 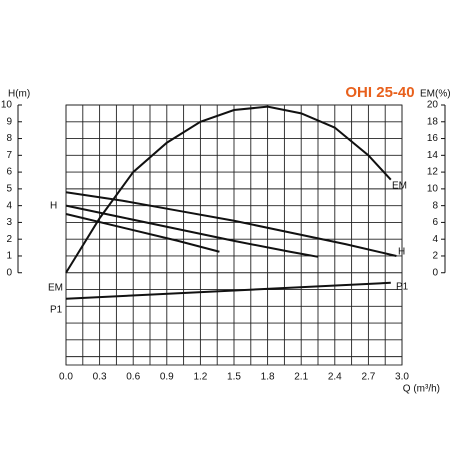 I want to click on x-tick-label: 0.6, so click(x=133, y=377).